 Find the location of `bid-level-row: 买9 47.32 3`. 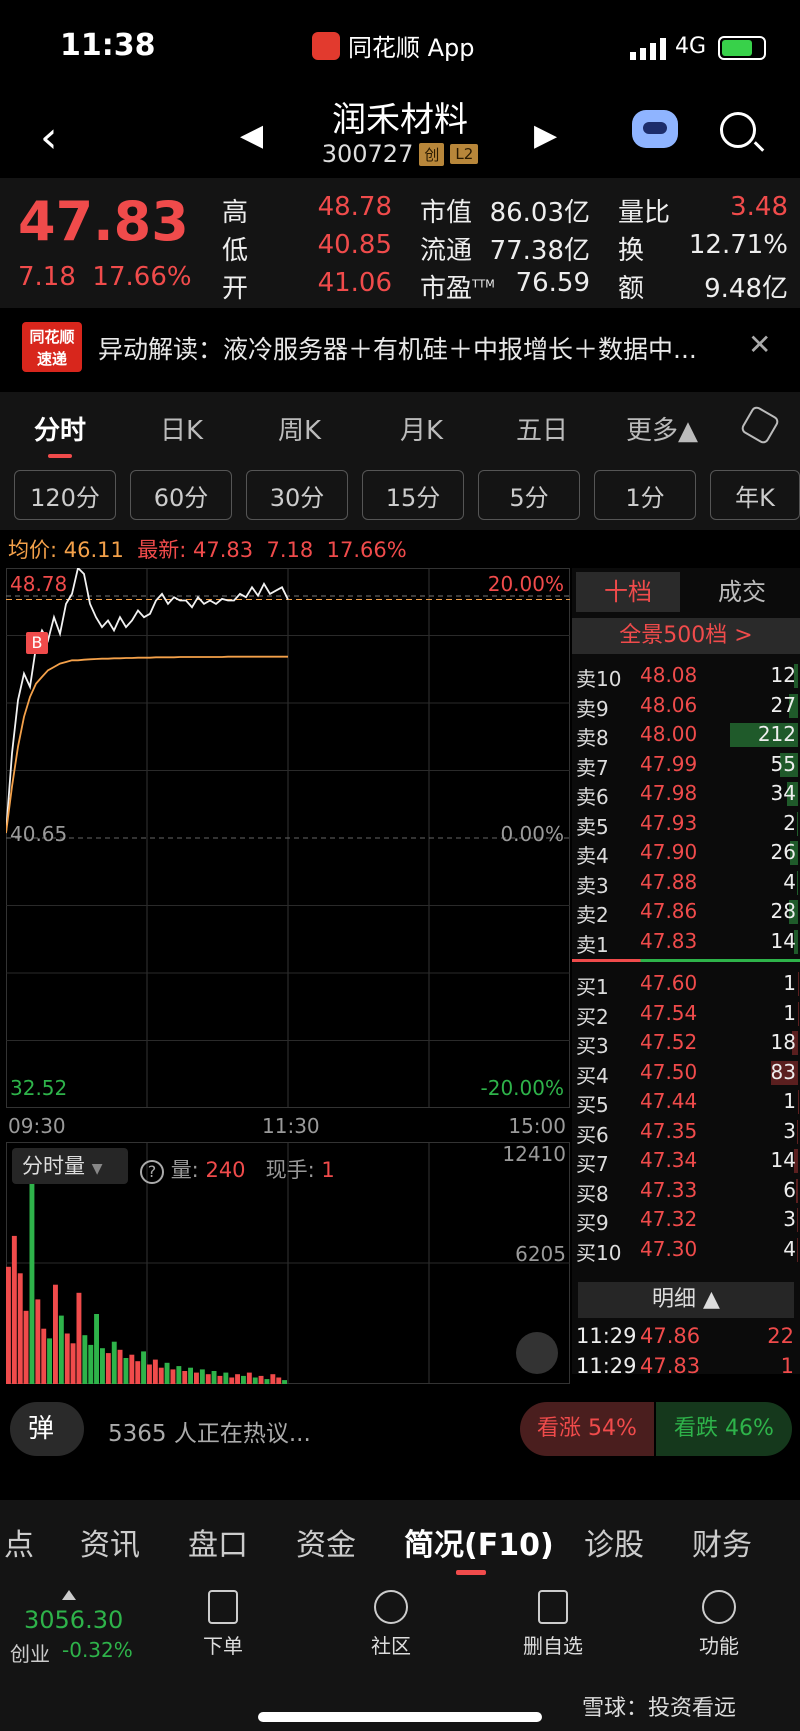

bid-level-row: 买9 47.32 3 is located at coordinates (686, 1219).